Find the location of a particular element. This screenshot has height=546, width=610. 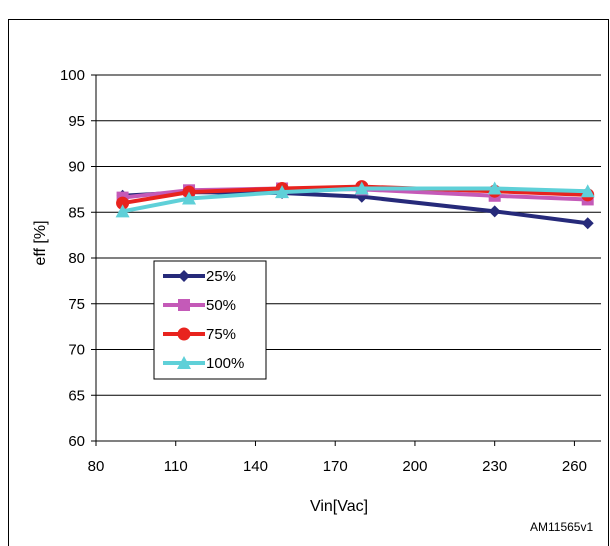

y-tick-label: 95 is located at coordinates (76, 121).